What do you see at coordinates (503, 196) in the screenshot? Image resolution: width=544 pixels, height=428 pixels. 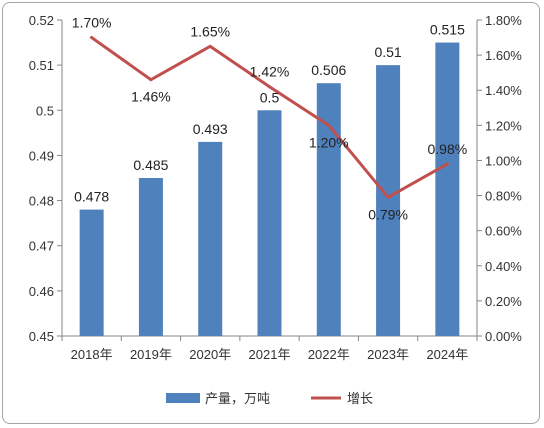 I see `right-axis-tick-label: 0.80%` at bounding box center [503, 196].